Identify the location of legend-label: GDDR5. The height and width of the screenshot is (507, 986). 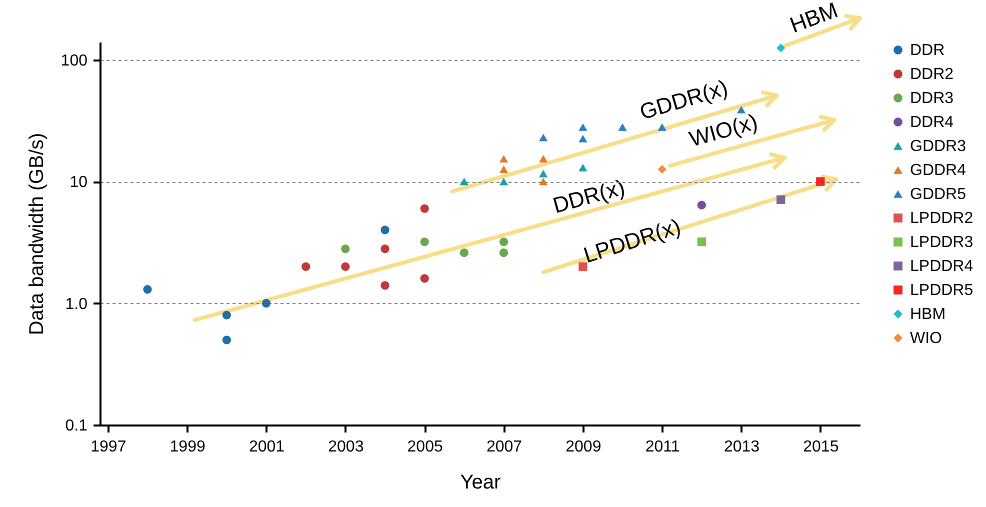
(938, 194).